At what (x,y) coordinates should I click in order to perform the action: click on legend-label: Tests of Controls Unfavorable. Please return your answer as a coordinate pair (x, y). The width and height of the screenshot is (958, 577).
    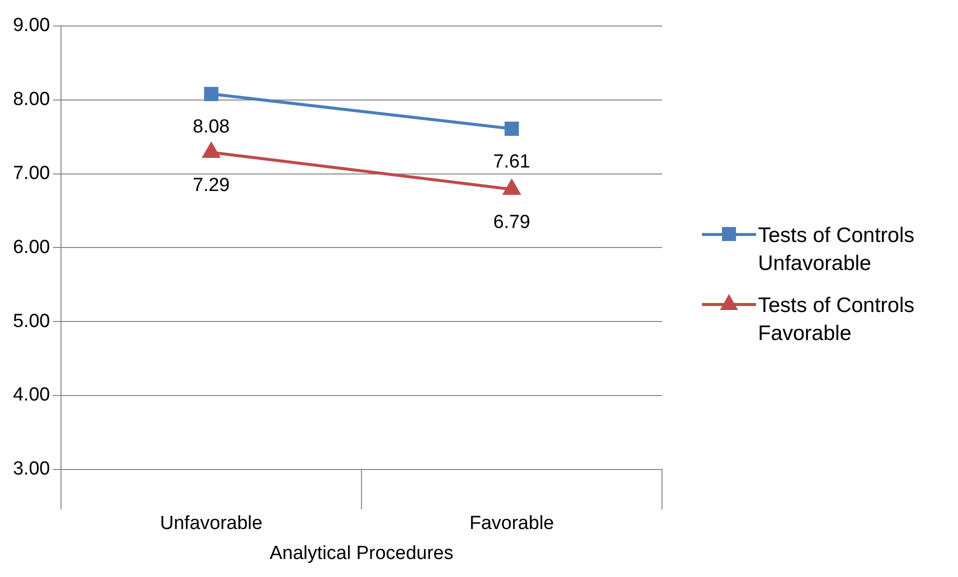
    Looking at the image, I should click on (837, 250).